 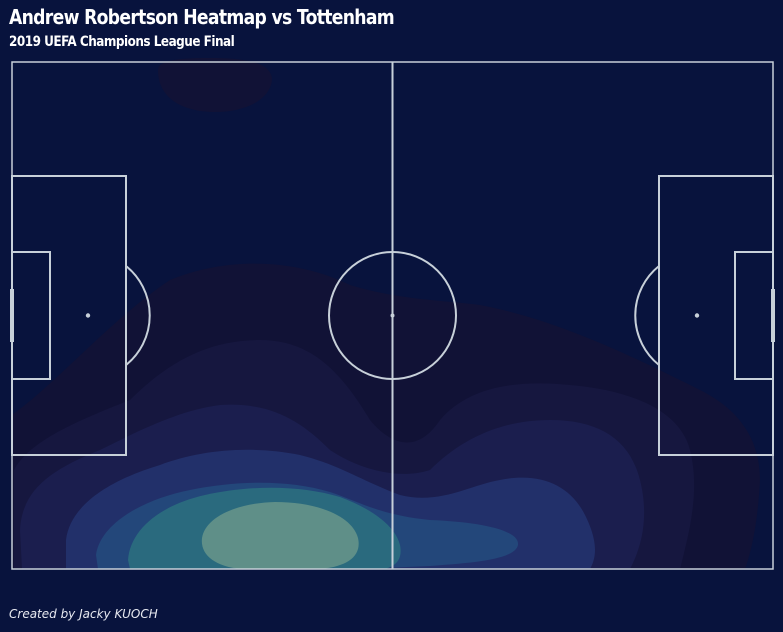 I want to click on density-level-1b, so click(x=215, y=85).